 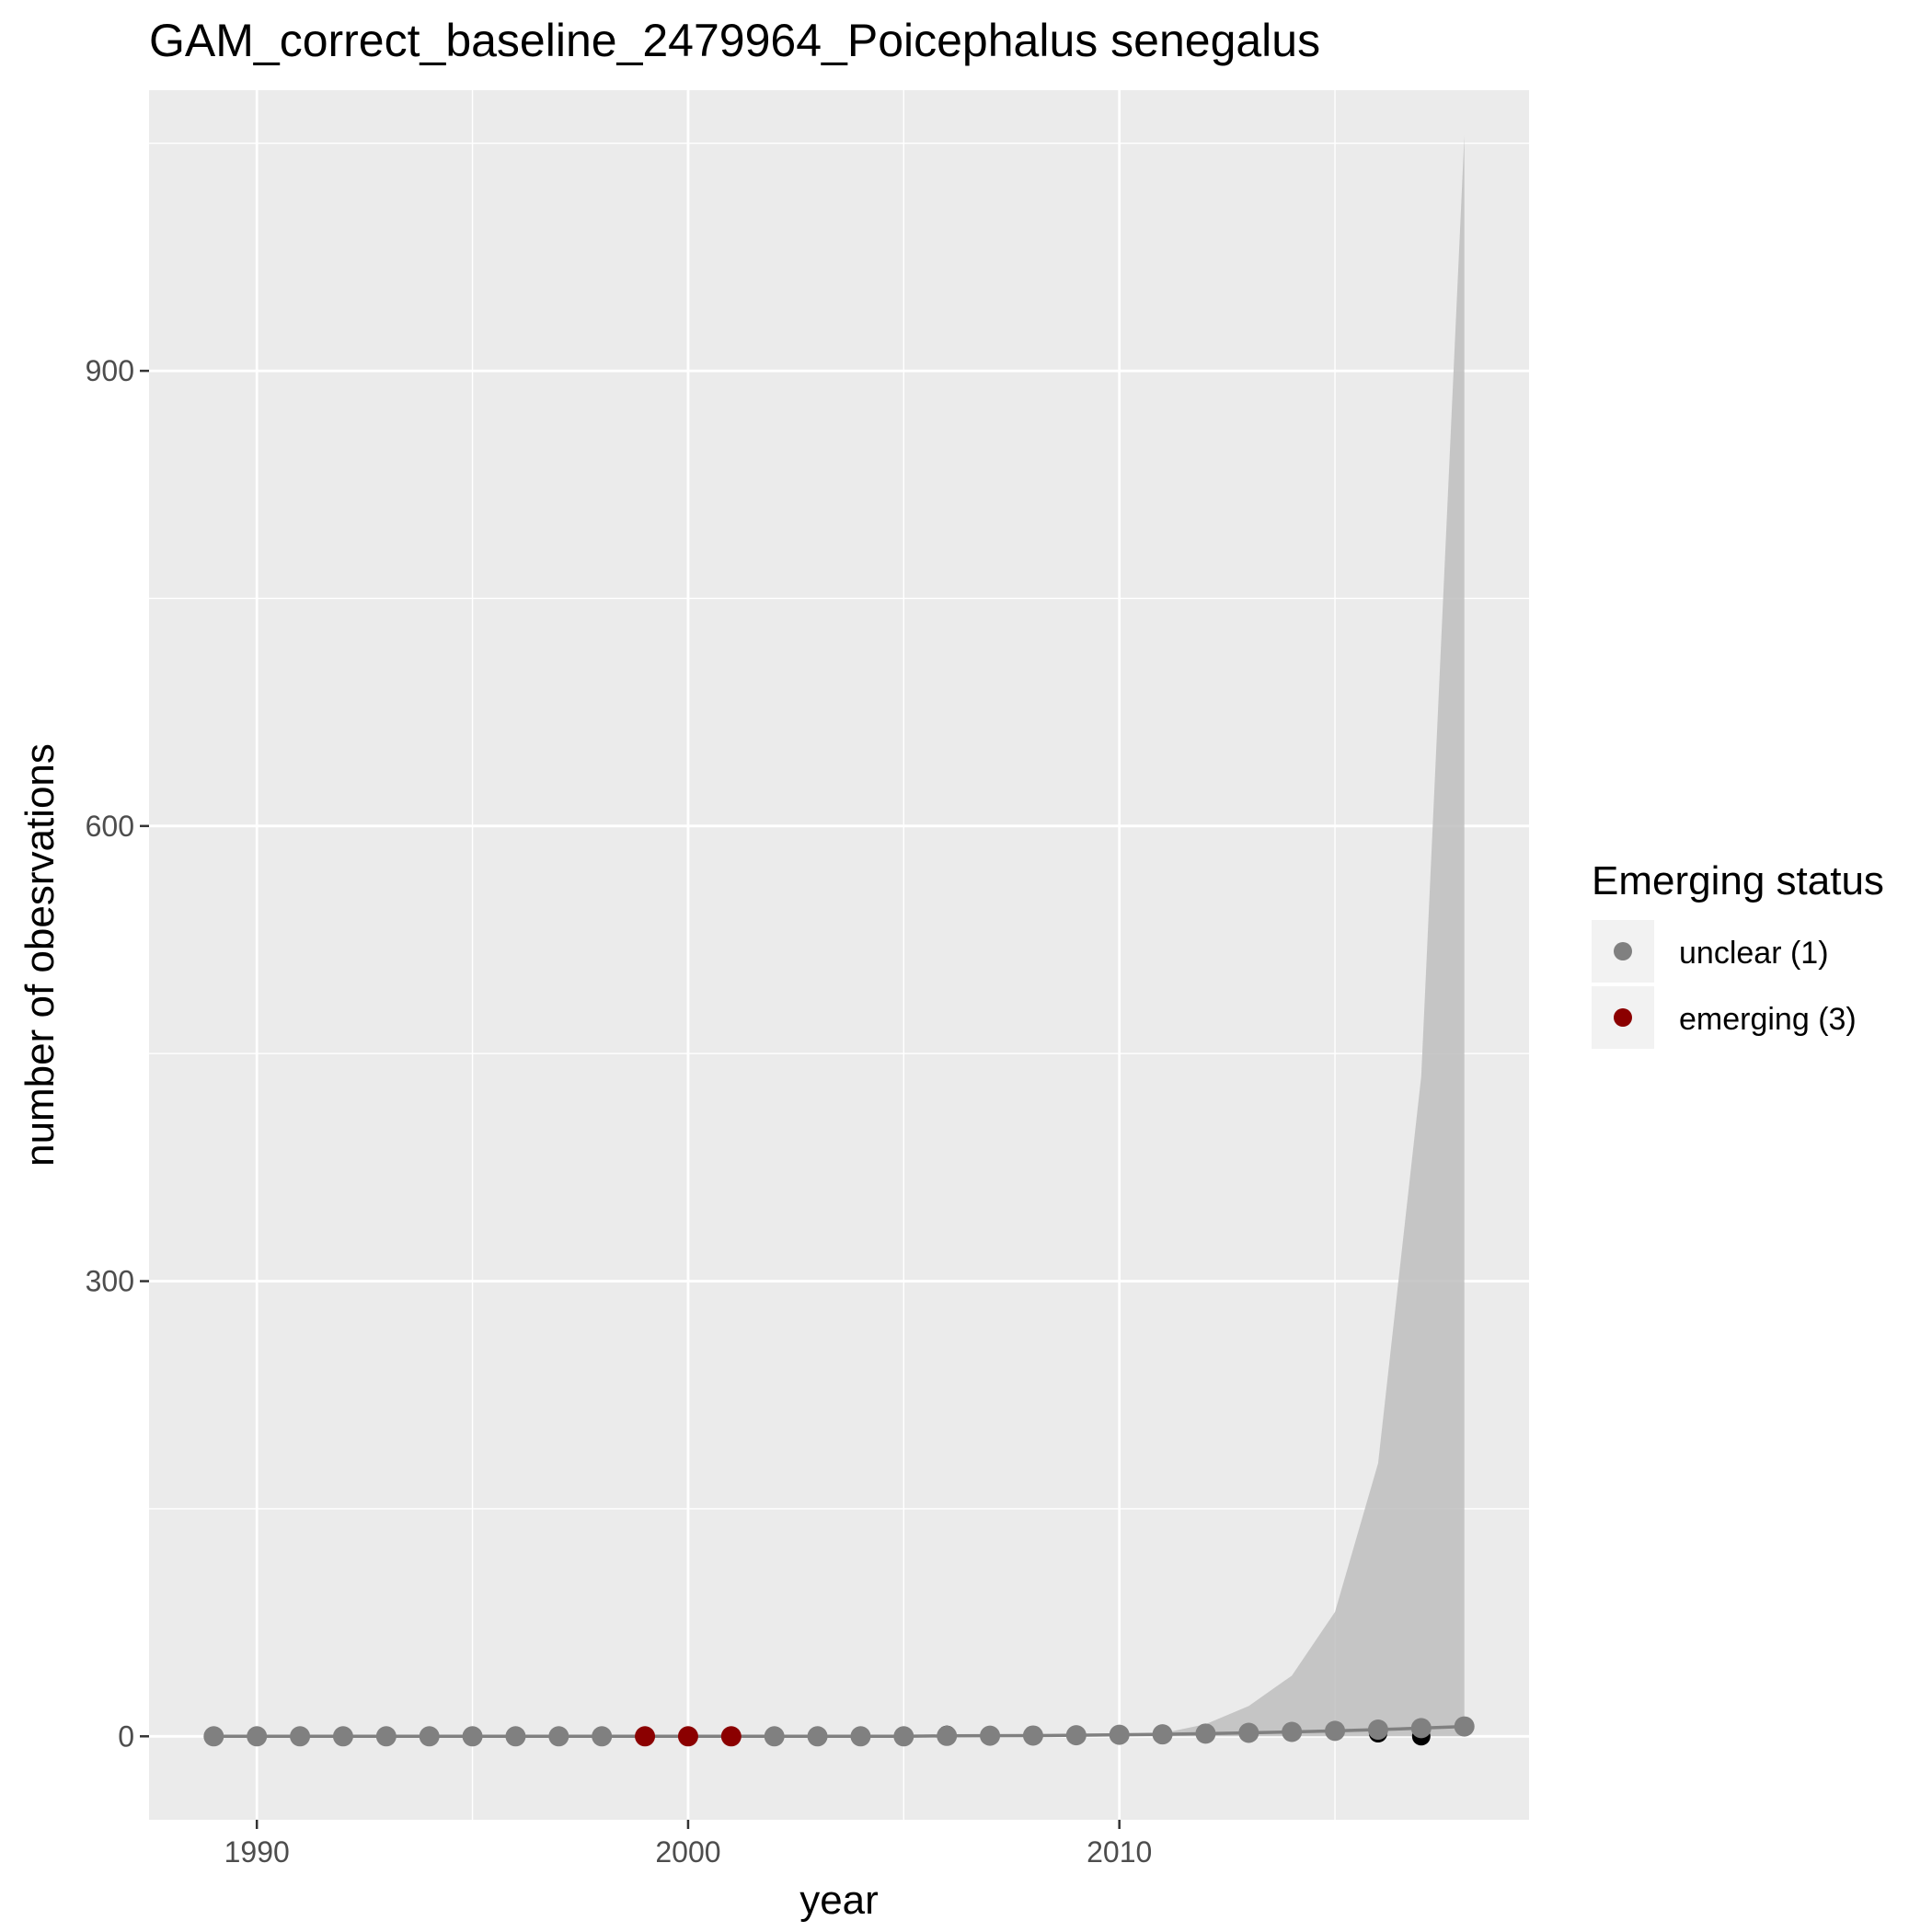 I want to click on x-tick-label: 2010, so click(x=1119, y=1852).